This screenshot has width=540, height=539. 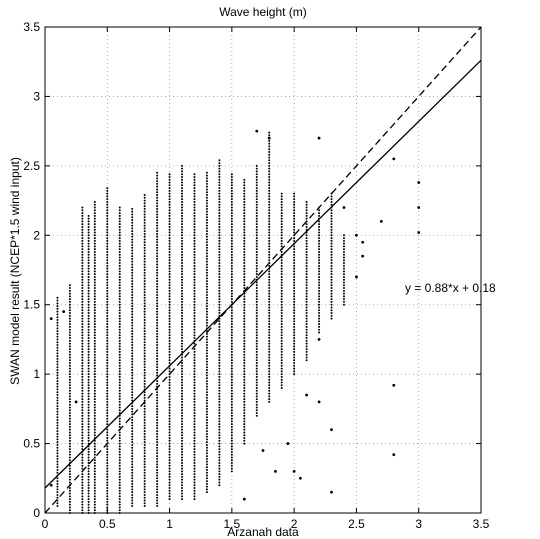 I want to click on x-tick-label: 3.5, so click(x=481, y=524).